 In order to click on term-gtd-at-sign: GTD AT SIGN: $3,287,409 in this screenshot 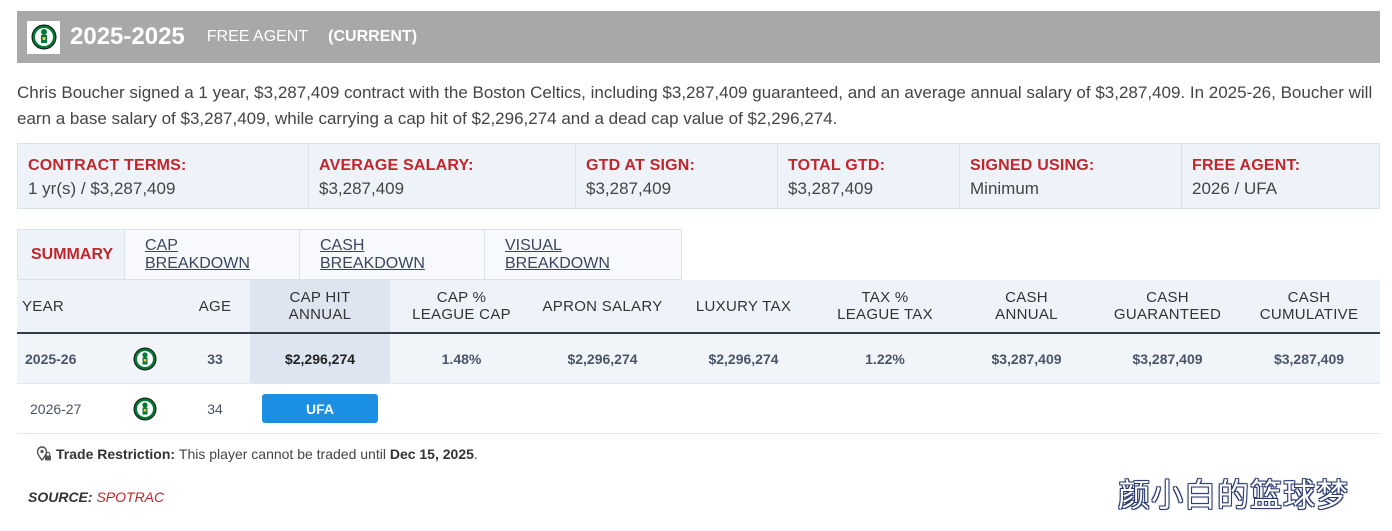, I will do `click(677, 176)`.